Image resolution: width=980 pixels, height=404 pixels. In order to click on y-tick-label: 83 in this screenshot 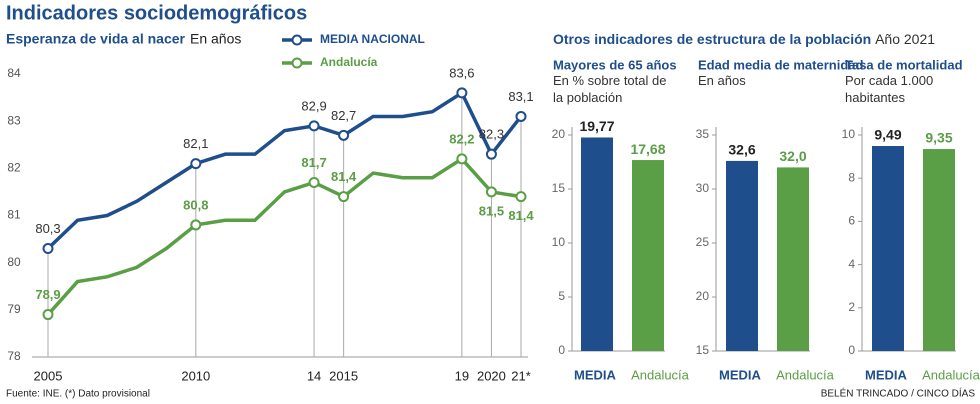, I will do `click(14, 120)`.